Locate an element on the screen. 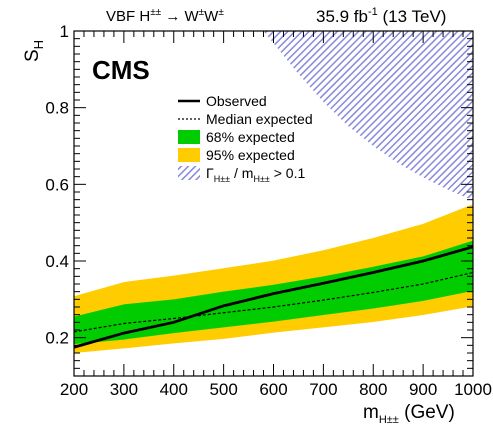 This screenshot has height=432, width=493. svg-text: SH is located at coordinates (34, 51).